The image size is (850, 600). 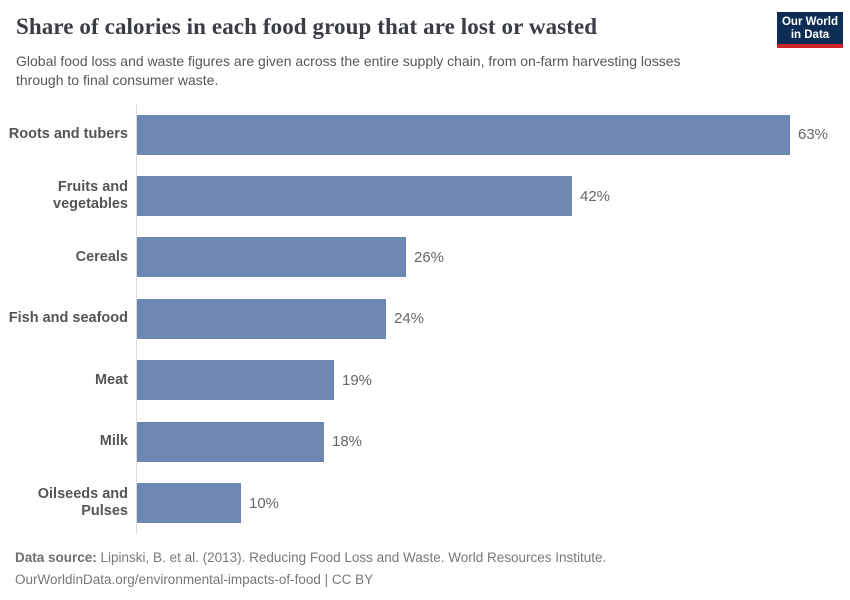 I want to click on category-label: Meat, so click(x=111, y=379).